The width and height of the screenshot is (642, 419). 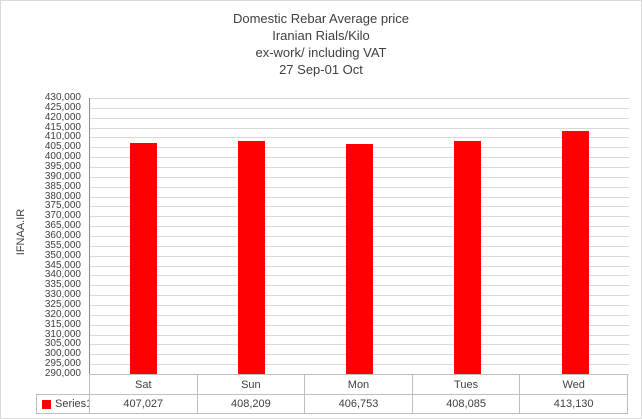 What do you see at coordinates (62, 314) in the screenshot?
I see `y-axis-tick-label: 320,000` at bounding box center [62, 314].